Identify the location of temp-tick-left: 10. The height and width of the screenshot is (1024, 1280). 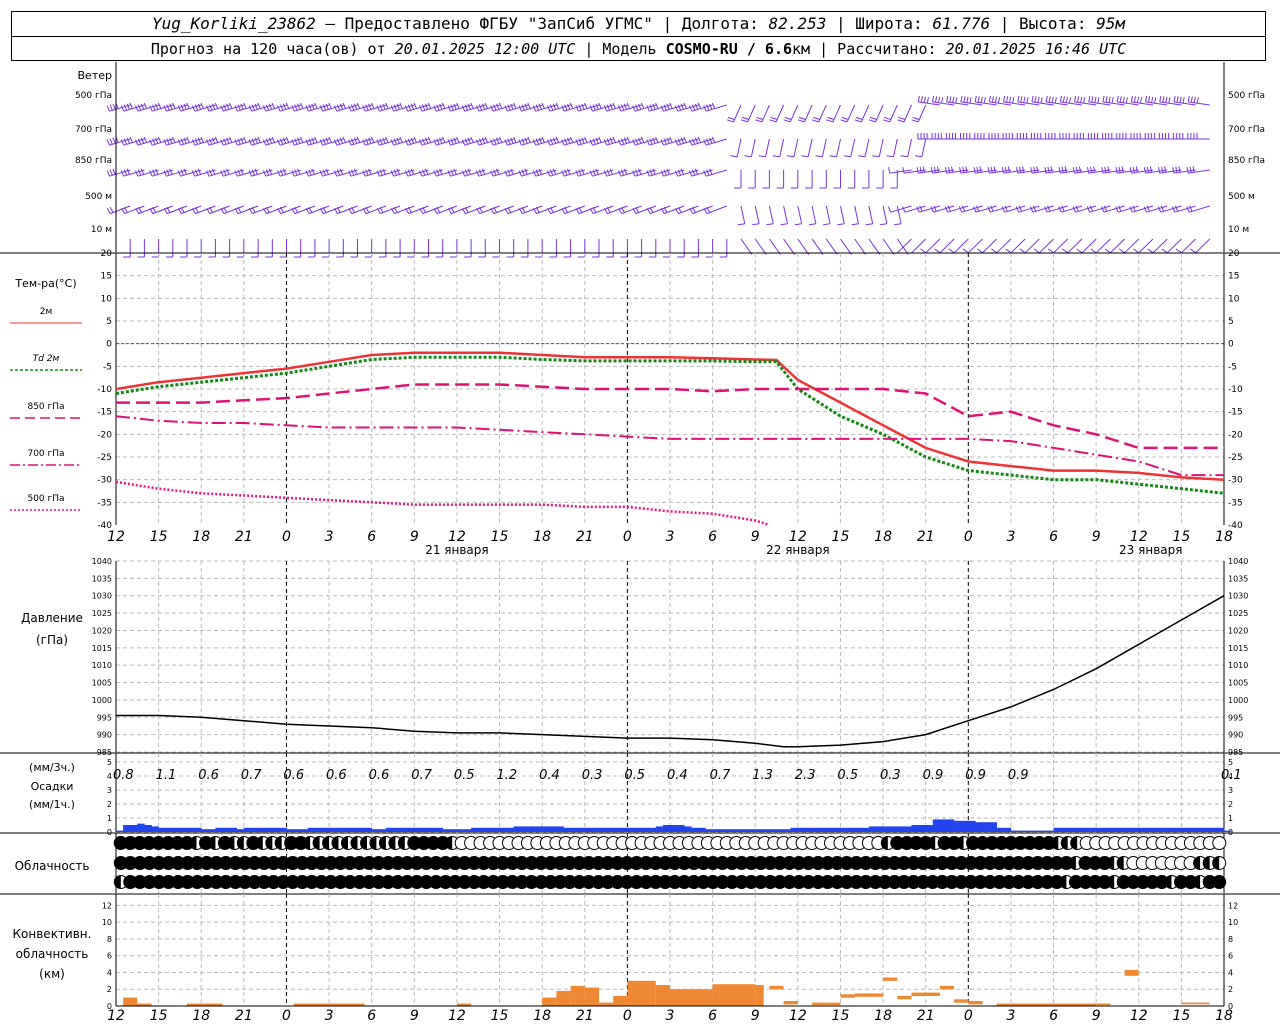
(107, 299).